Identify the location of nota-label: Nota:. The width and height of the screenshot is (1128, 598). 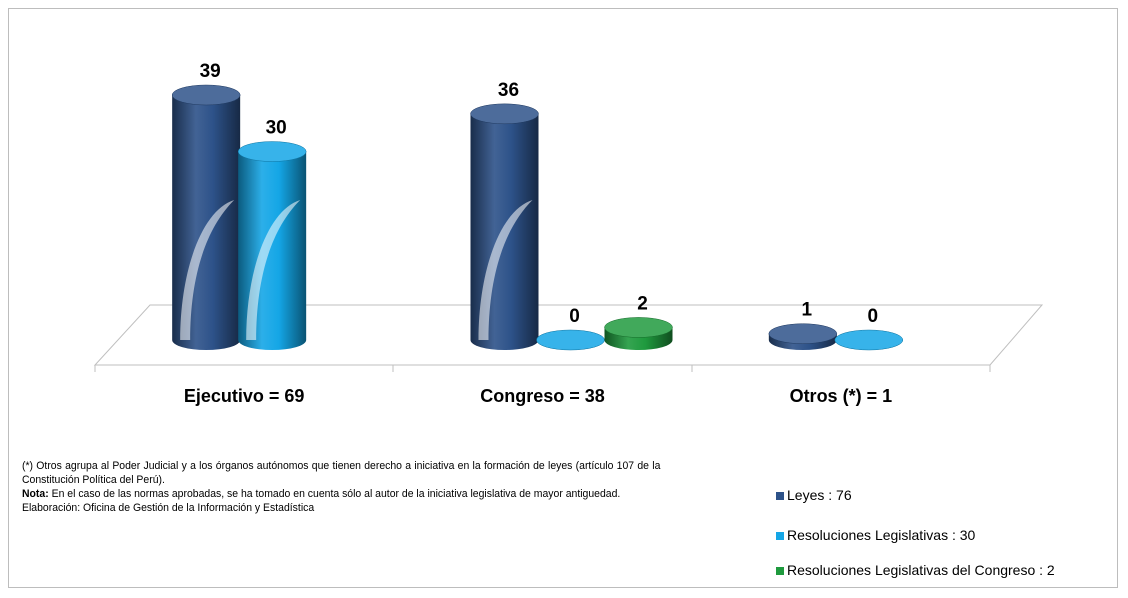
(35, 494).